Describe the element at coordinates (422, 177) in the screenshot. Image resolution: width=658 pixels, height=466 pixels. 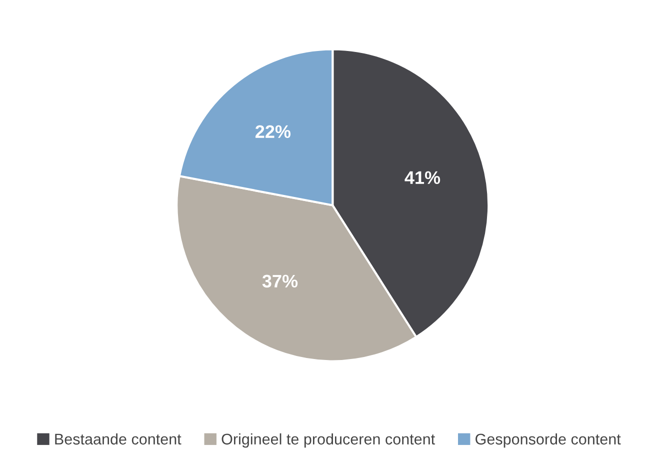
I see `data-label: 41%` at that location.